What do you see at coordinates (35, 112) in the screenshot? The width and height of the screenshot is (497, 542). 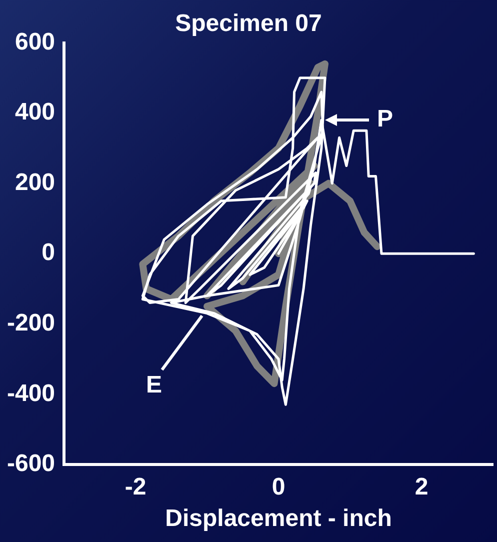 I see `y-tick-label: 400` at bounding box center [35, 112].